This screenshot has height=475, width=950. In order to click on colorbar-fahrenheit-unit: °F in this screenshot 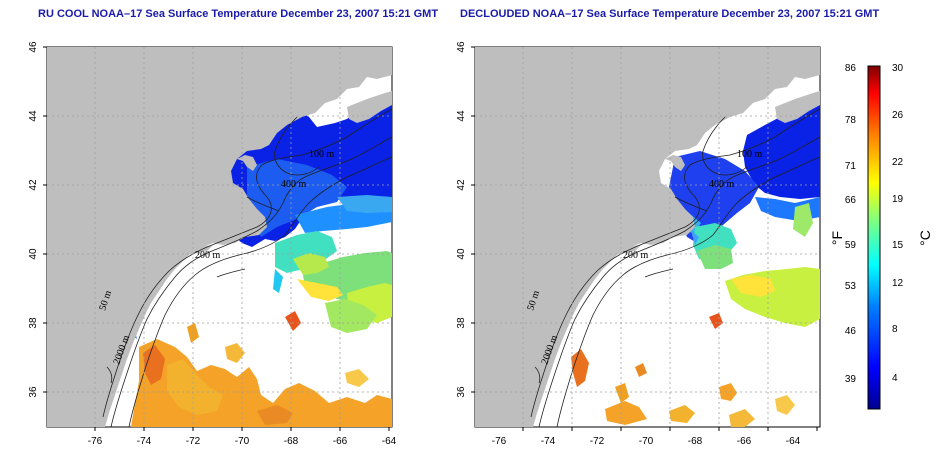, I will do `click(837, 238)`.